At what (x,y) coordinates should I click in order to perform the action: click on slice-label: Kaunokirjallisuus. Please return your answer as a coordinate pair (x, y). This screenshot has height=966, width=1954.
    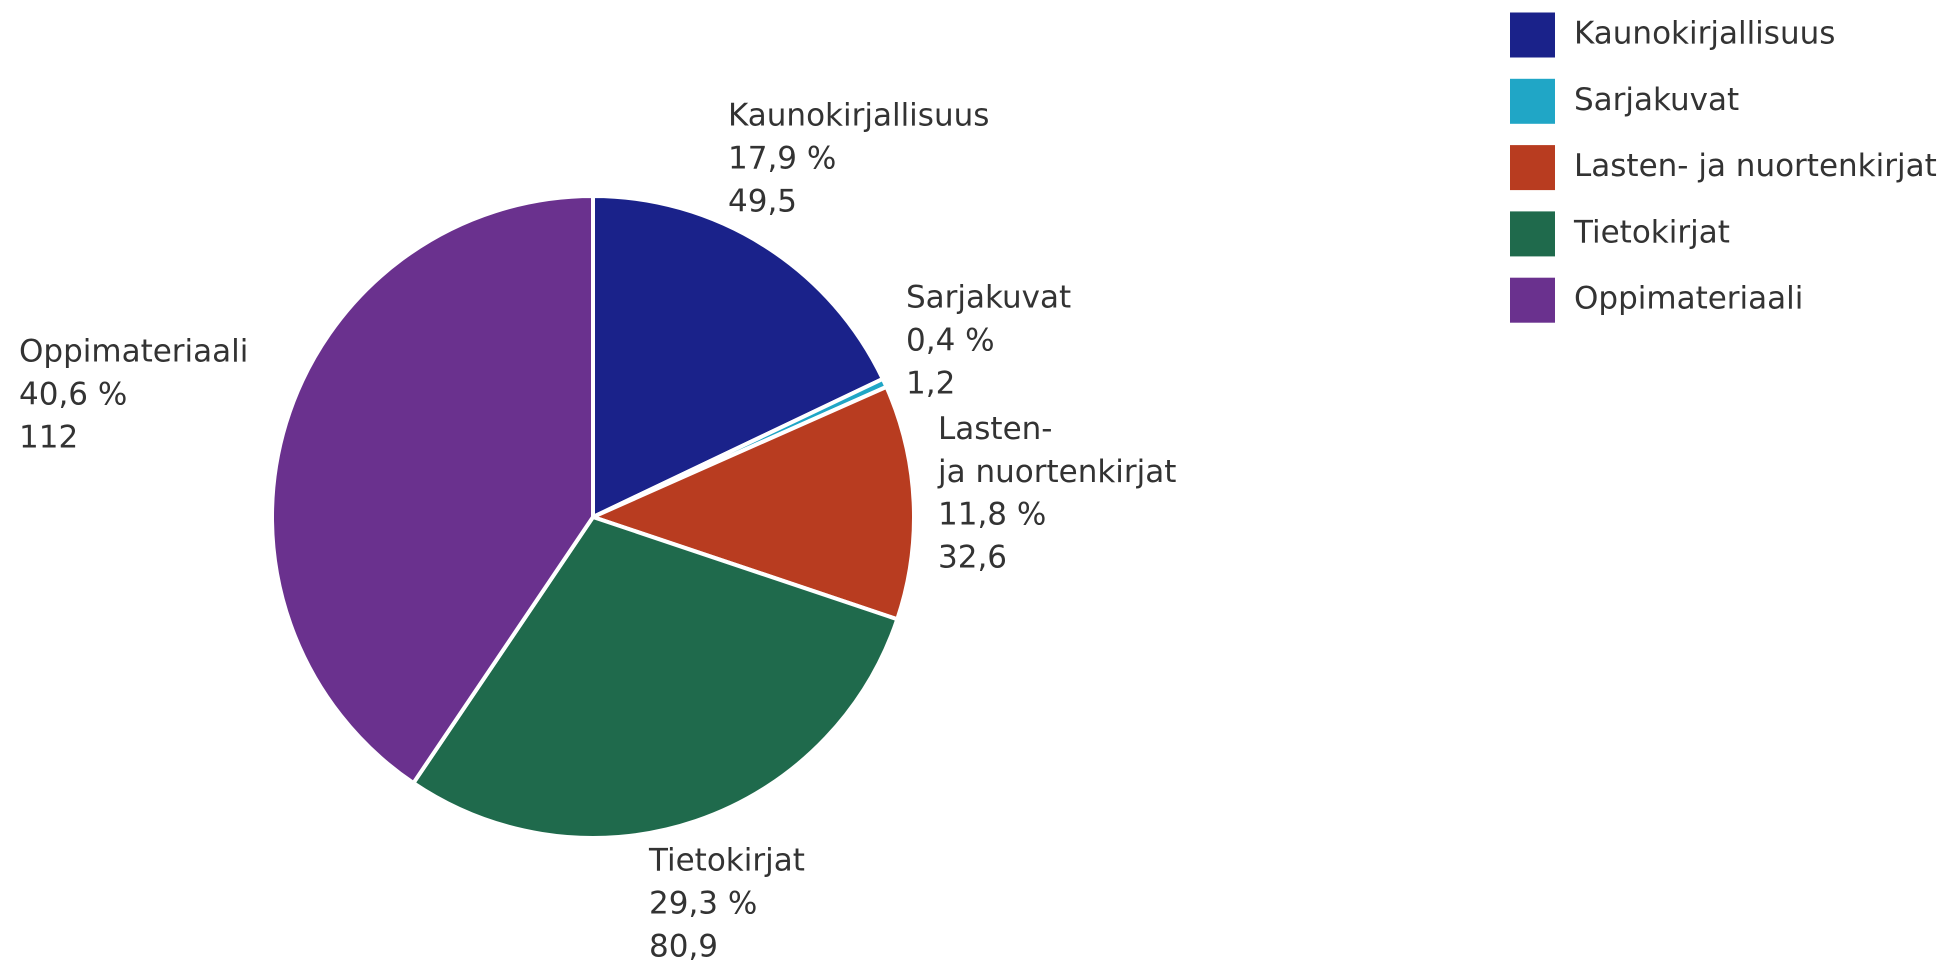
    Looking at the image, I should click on (858, 116).